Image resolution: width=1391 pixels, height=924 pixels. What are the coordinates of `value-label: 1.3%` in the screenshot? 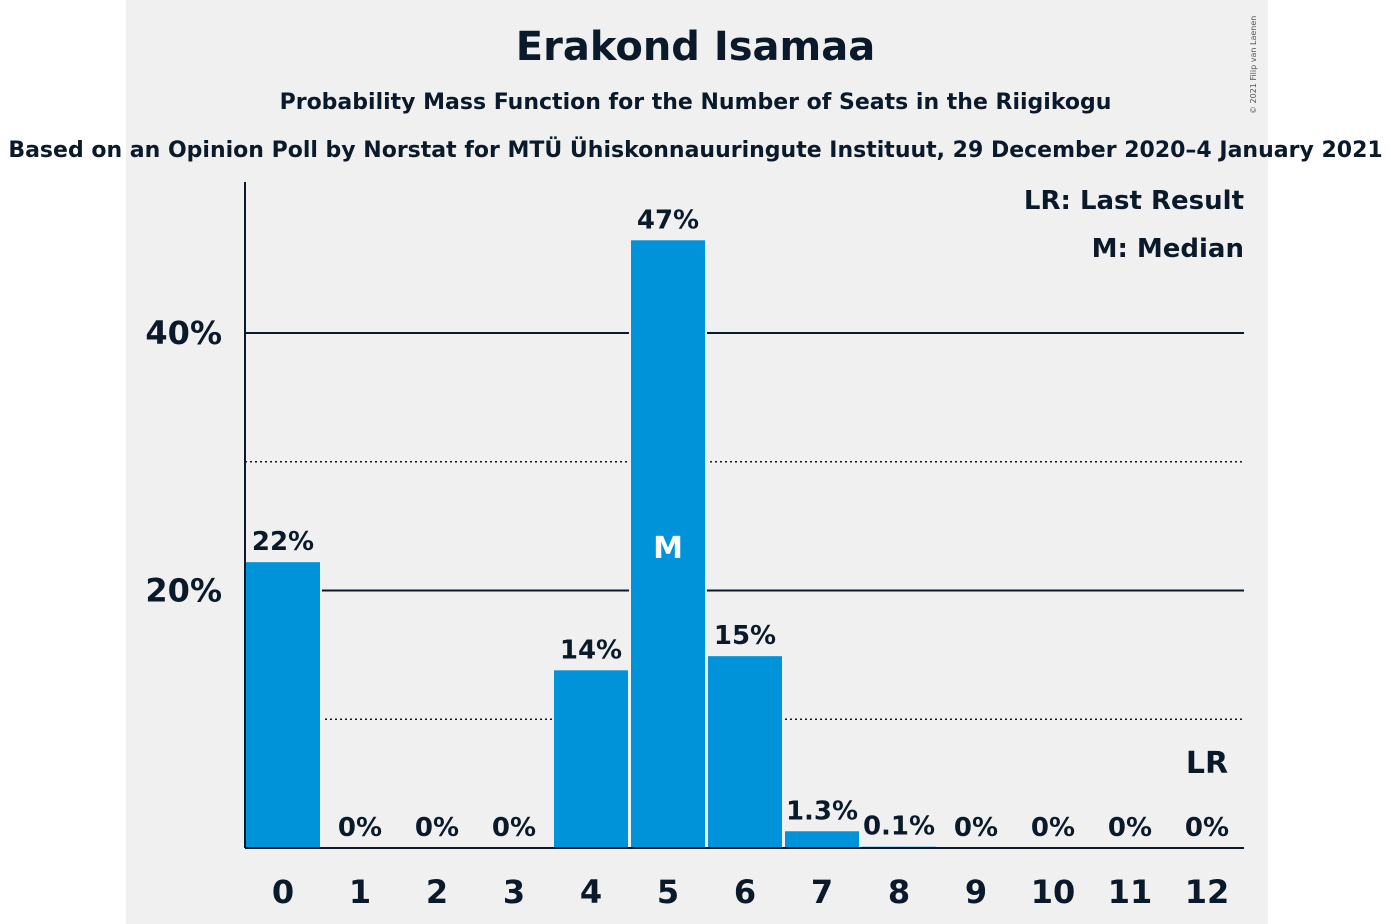 It's located at (822, 811).